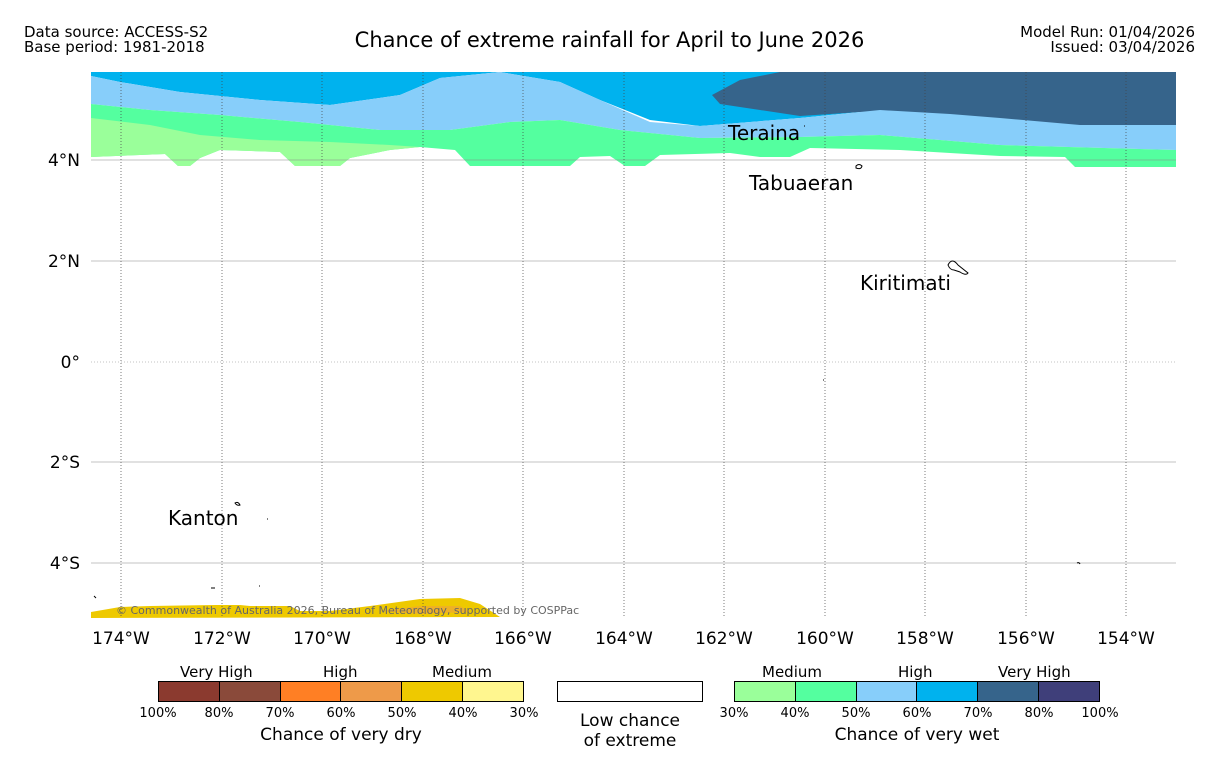 The width and height of the screenshot is (1219, 758). I want to click on dry-tick-label: 30%, so click(524, 713).